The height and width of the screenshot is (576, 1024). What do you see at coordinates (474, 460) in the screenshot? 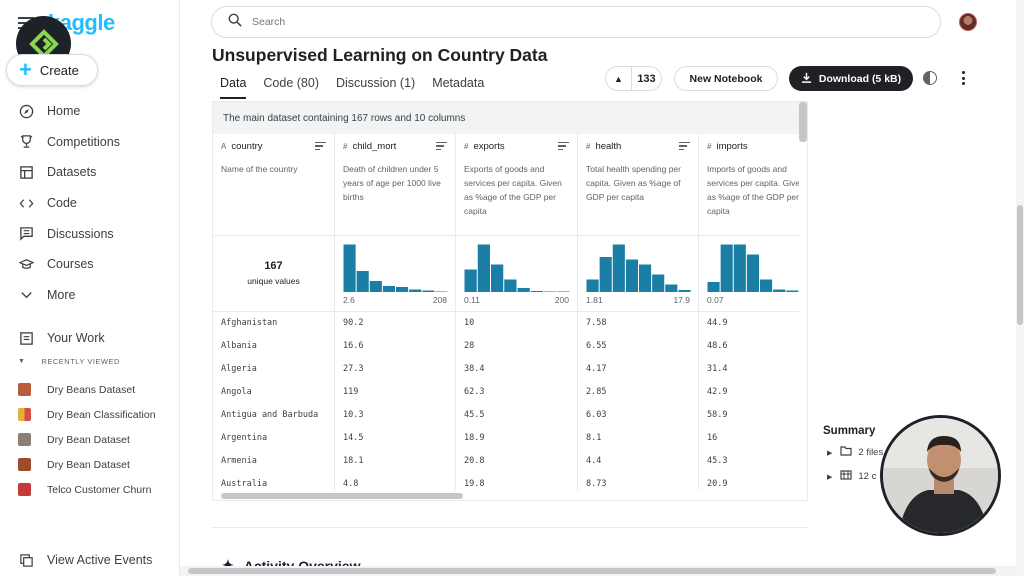
I see `table-cell: 20.8` at bounding box center [474, 460].